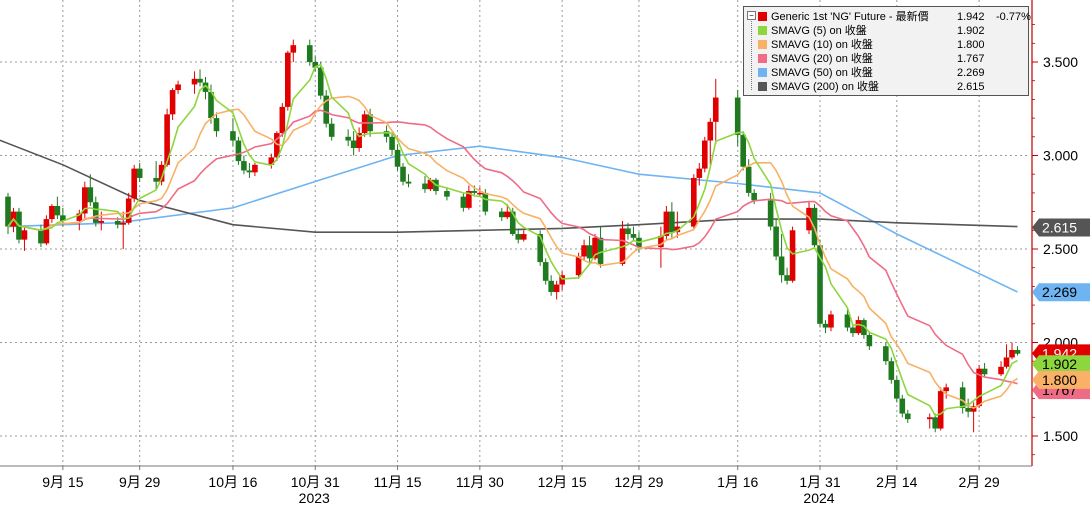 This screenshot has width=1090, height=513. What do you see at coordinates (978, 482) in the screenshot?
I see `x-tick-label: 2月 29` at bounding box center [978, 482].